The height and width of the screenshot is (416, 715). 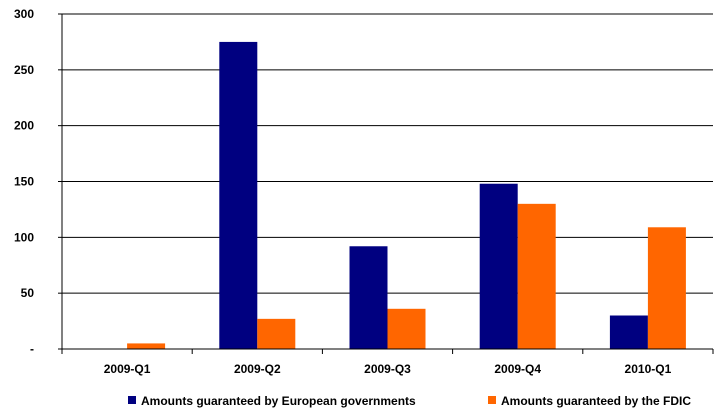 What do you see at coordinates (517, 369) in the screenshot?
I see `x-tick-label: 2009-Q4` at bounding box center [517, 369].